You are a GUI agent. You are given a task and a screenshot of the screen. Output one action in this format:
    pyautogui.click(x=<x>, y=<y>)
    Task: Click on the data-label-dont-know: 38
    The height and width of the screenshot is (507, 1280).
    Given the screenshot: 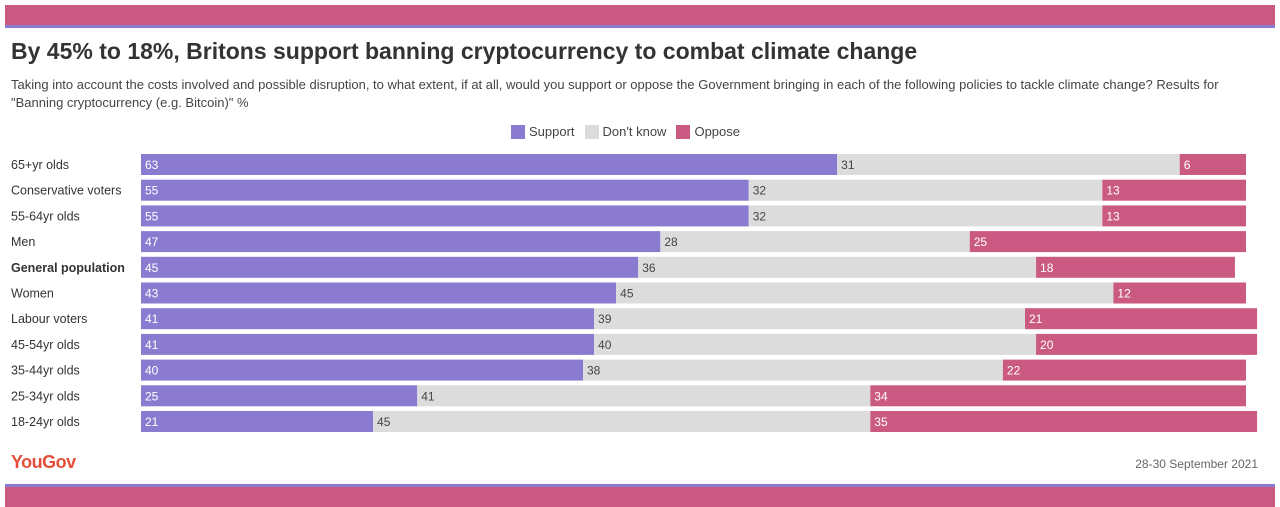 What is the action you would take?
    pyautogui.click(x=594, y=371)
    